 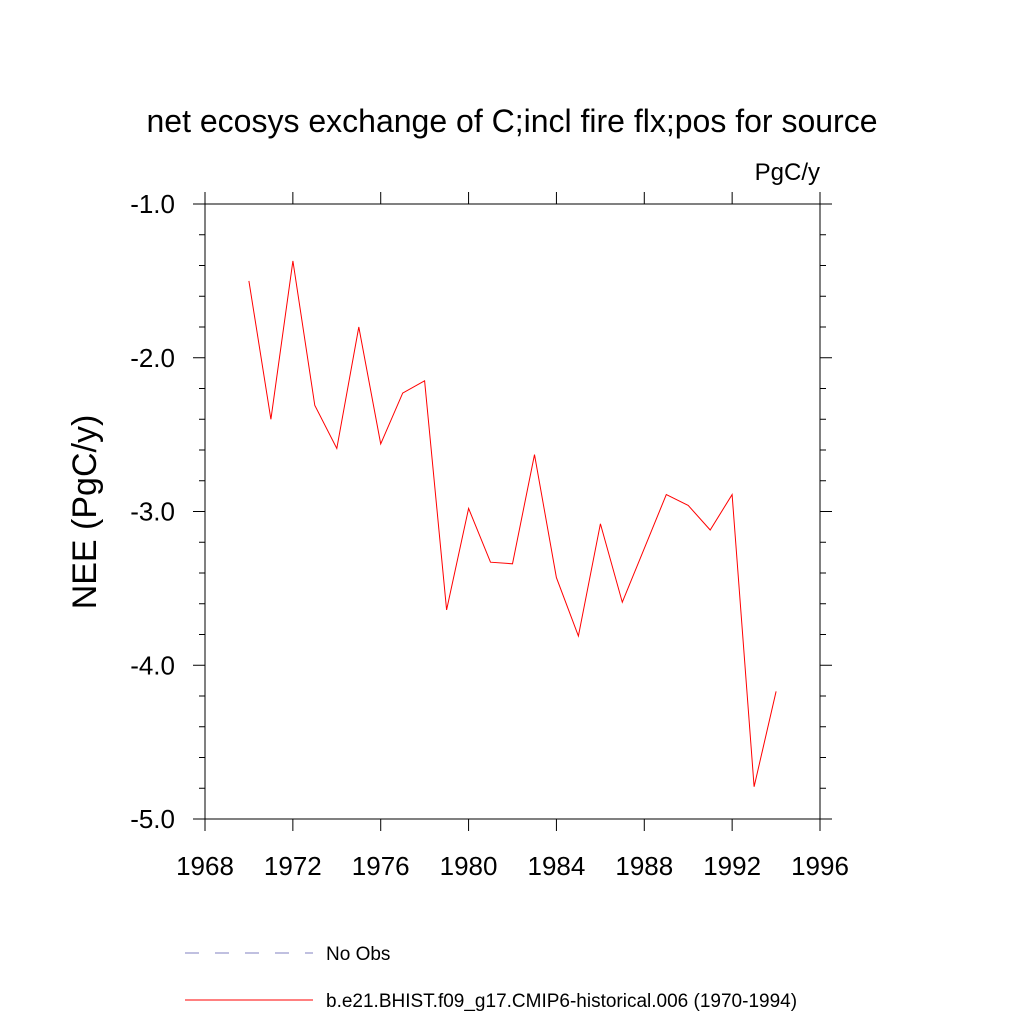 I want to click on y-tick-label: -5.0, so click(x=152, y=819).